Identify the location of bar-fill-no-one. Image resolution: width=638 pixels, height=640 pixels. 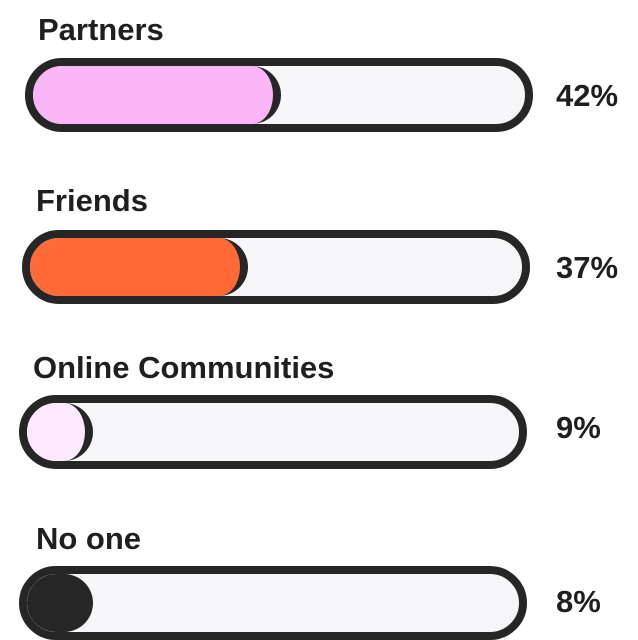
(60, 603).